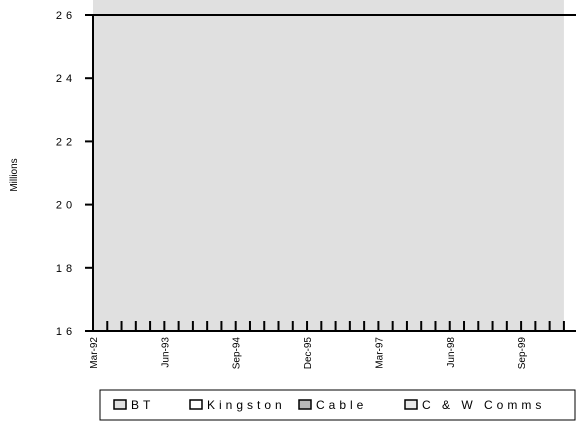 This screenshot has height=421, width=576. I want to click on legend-label: C & W Comms, so click(483, 405).